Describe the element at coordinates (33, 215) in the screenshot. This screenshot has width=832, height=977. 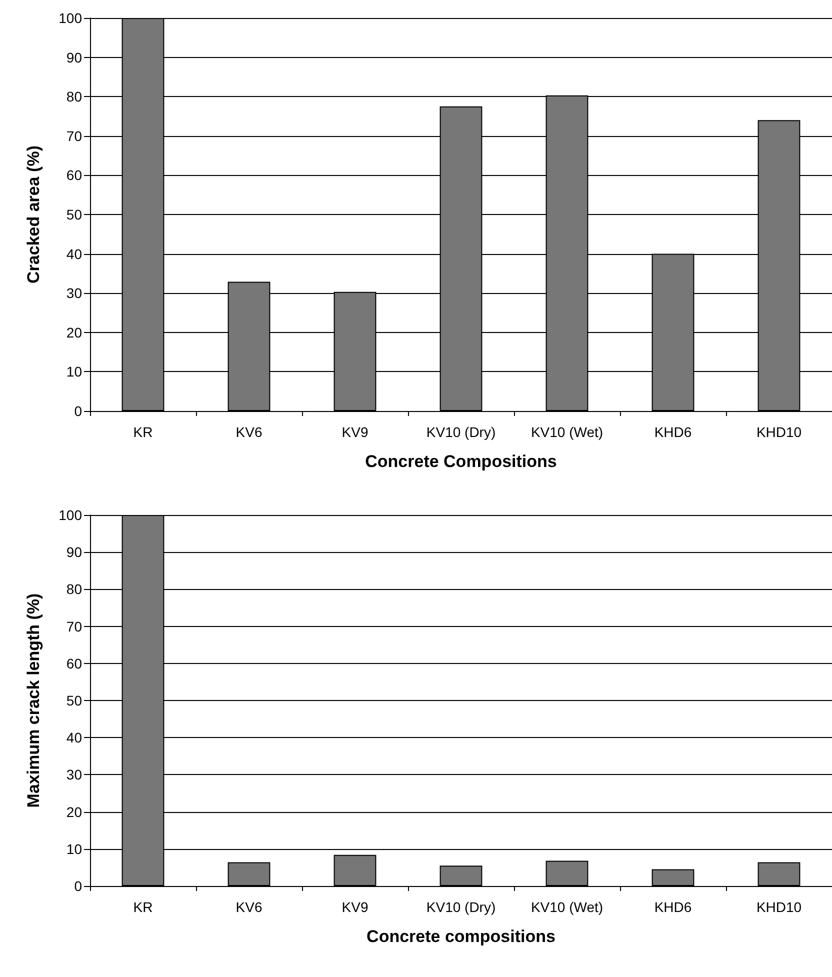
I see `y-axis-title: Cracked area (%)` at that location.